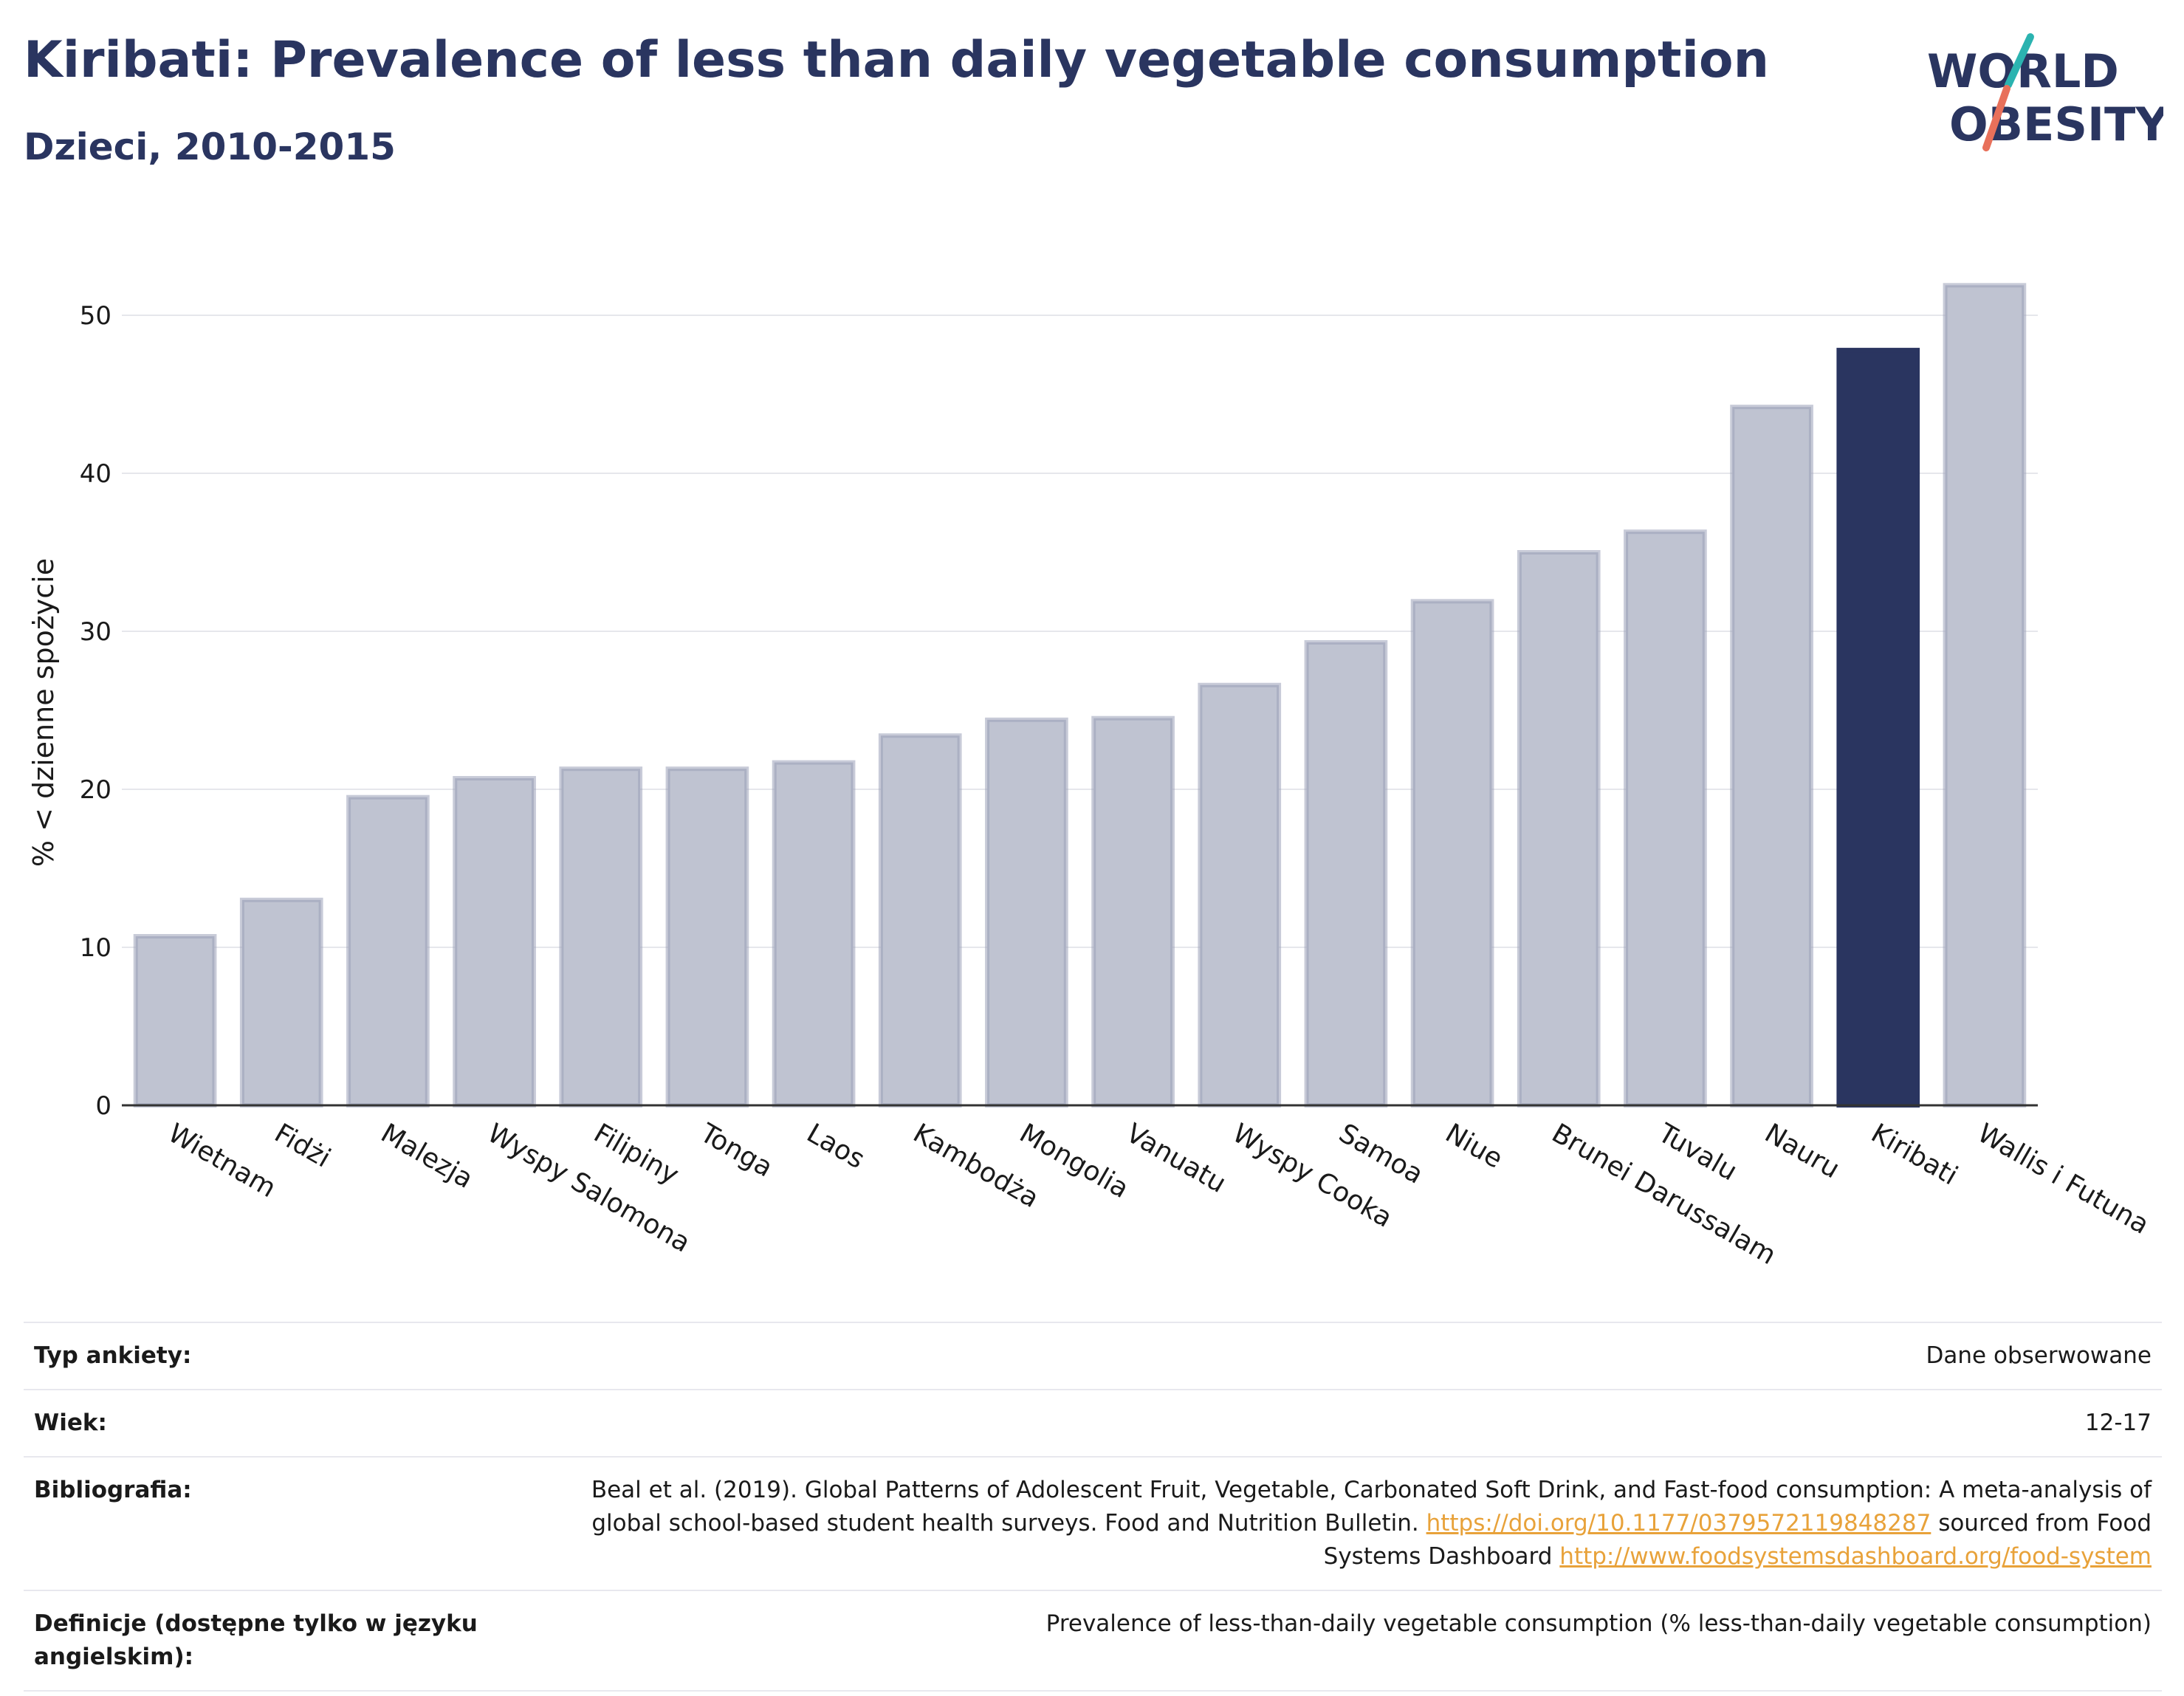  Describe the element at coordinates (1985, 695) in the screenshot. I see `bar-wallis-i-futuna` at that location.